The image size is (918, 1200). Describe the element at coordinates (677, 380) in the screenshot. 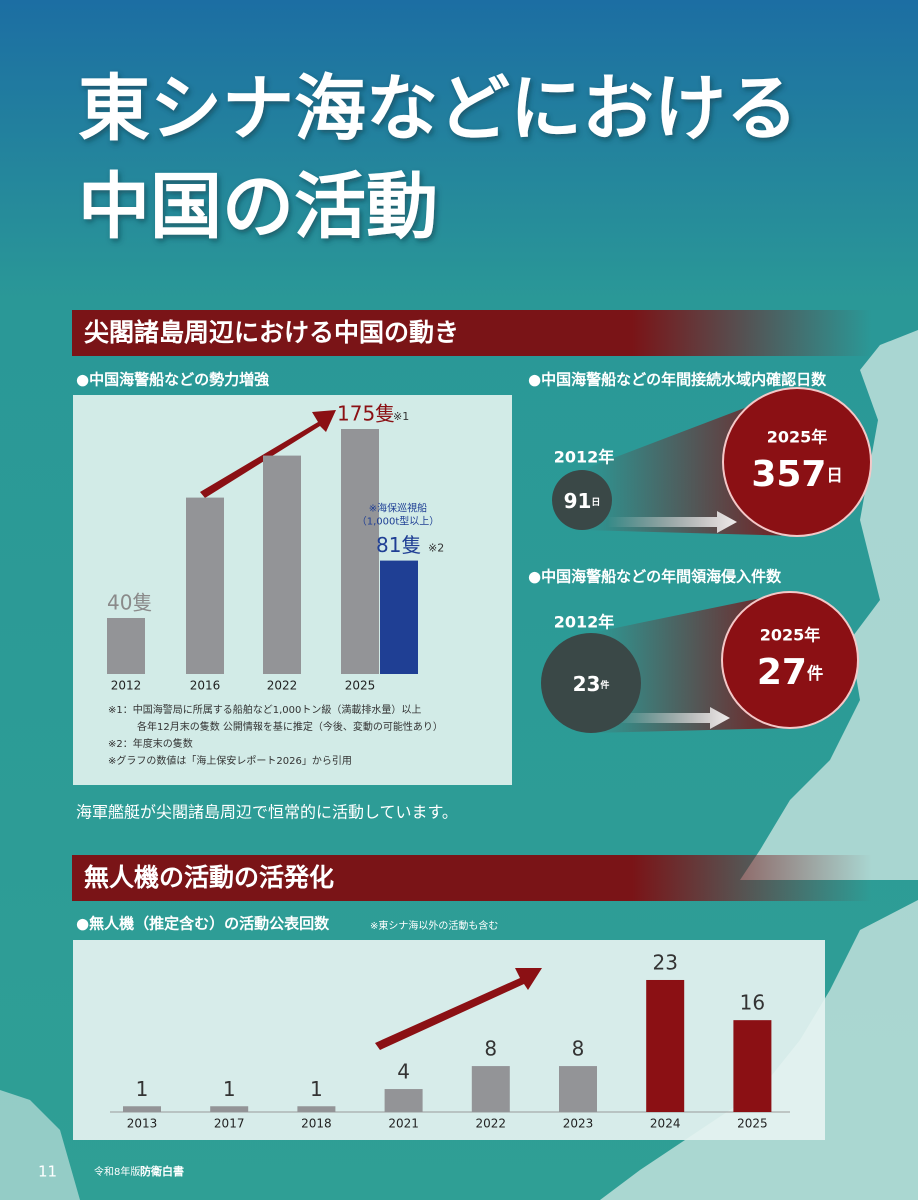

I see `chart-caption: ●中国海警船などの年間接続水域内確認日数` at that location.